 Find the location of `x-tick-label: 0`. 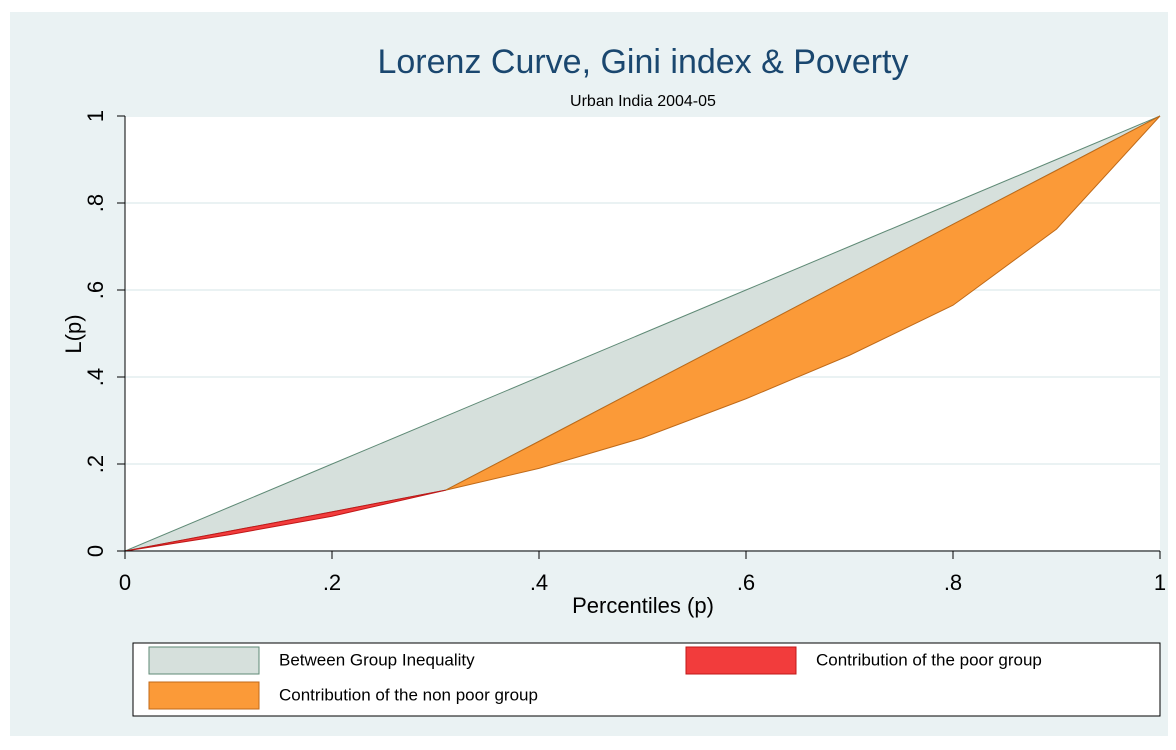

x-tick-label: 0 is located at coordinates (125, 582).